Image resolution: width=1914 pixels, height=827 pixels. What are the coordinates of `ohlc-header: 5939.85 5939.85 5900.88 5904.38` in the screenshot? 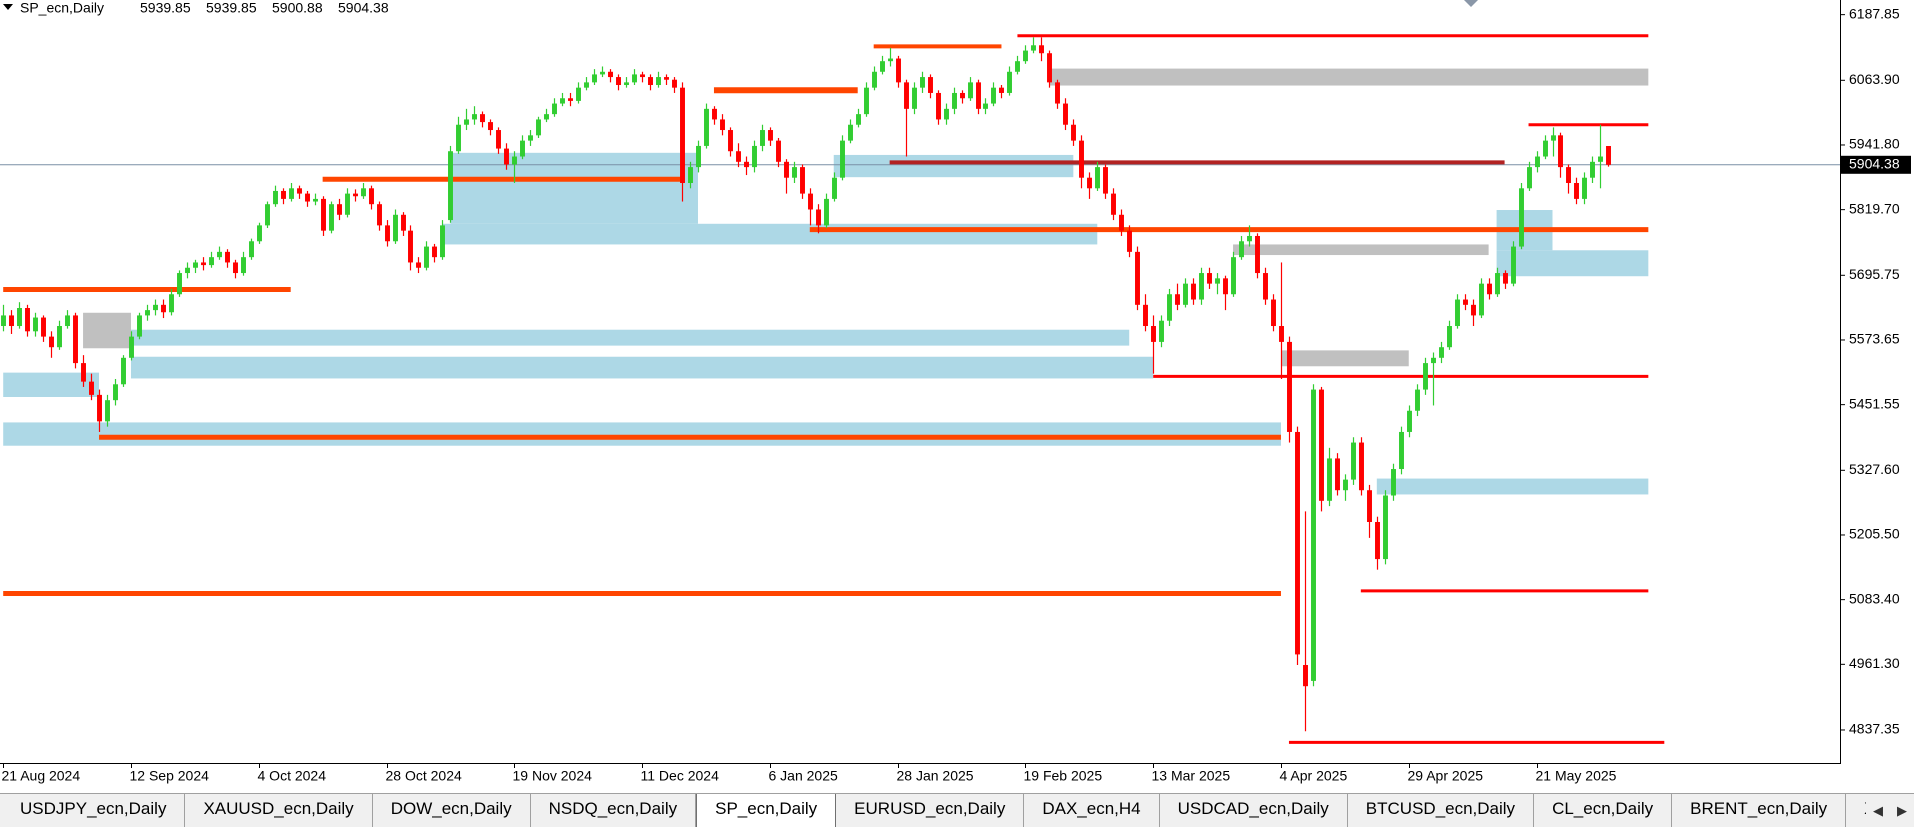 It's located at (264, 8).